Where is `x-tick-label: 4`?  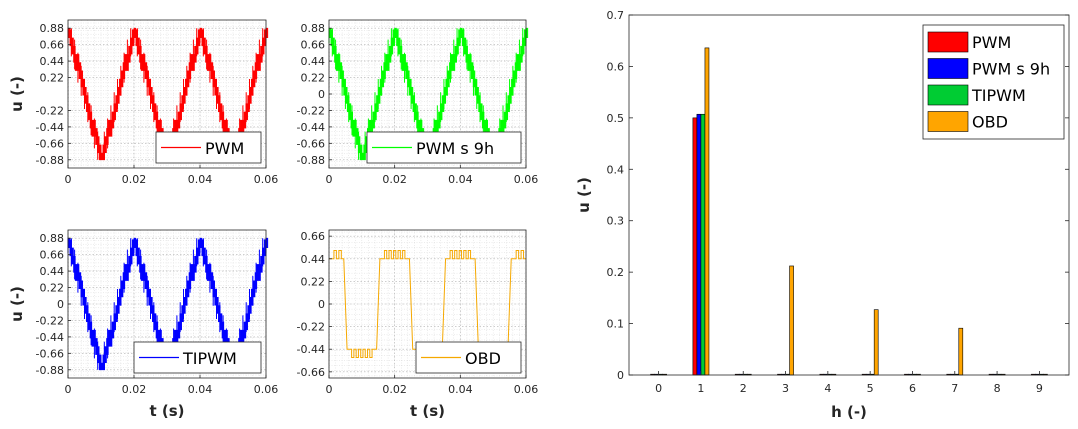
x-tick-label: 4 is located at coordinates (827, 388).